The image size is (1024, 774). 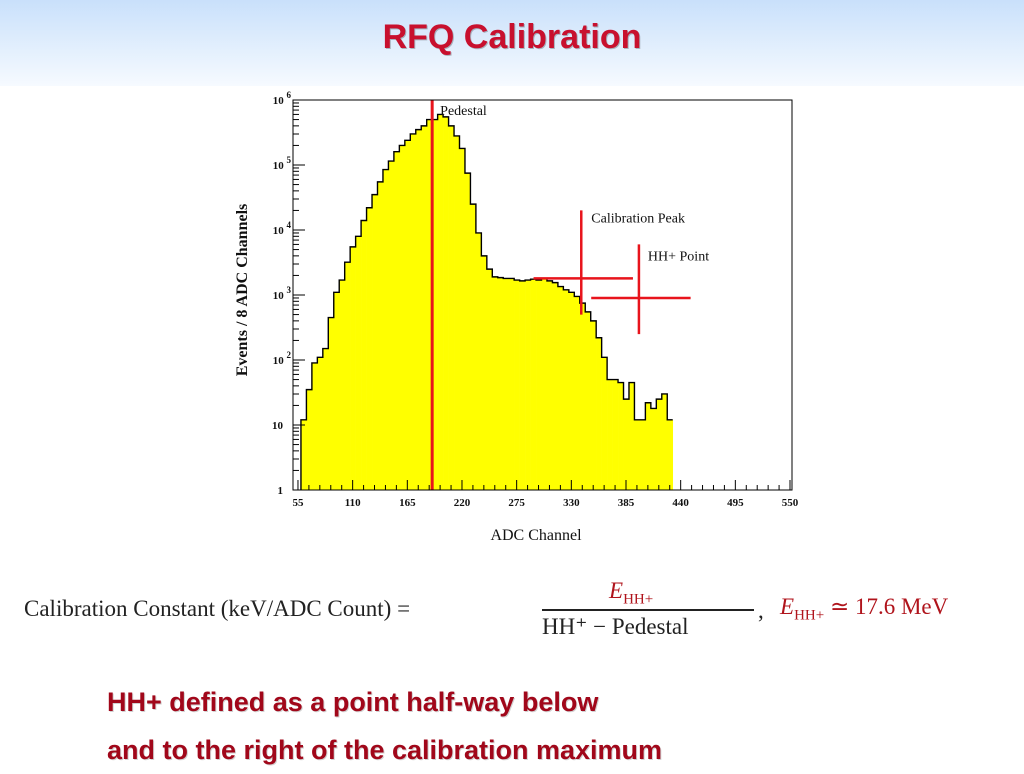 What do you see at coordinates (462, 503) in the screenshot?
I see `x-tick-label: 220` at bounding box center [462, 503].